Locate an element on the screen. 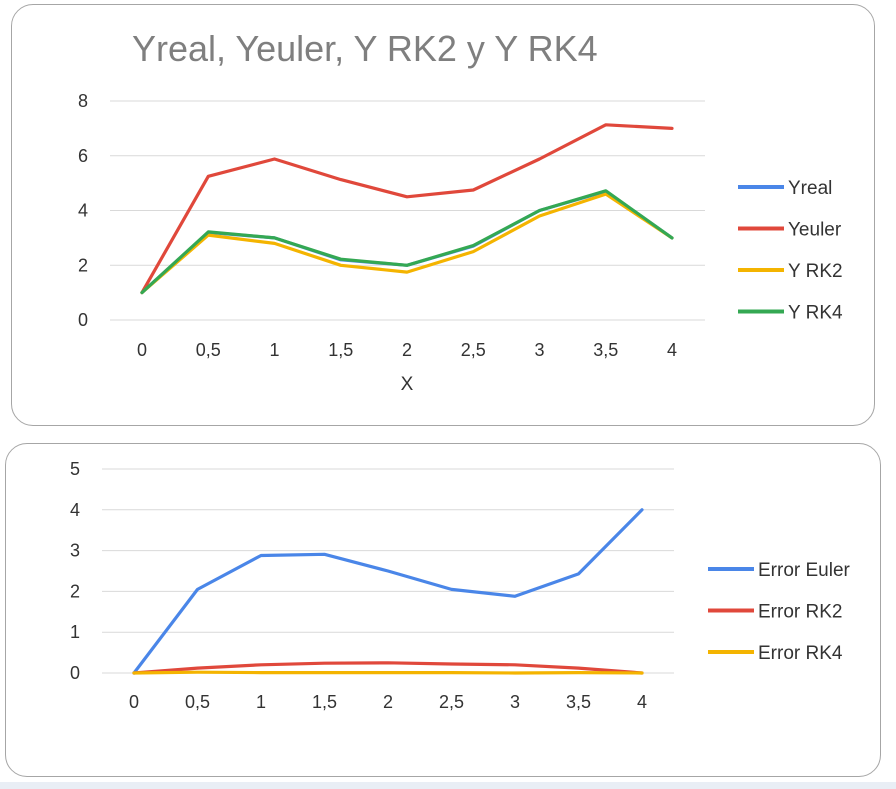  chart-1-x-tick-label: 0,5 is located at coordinates (208, 350).